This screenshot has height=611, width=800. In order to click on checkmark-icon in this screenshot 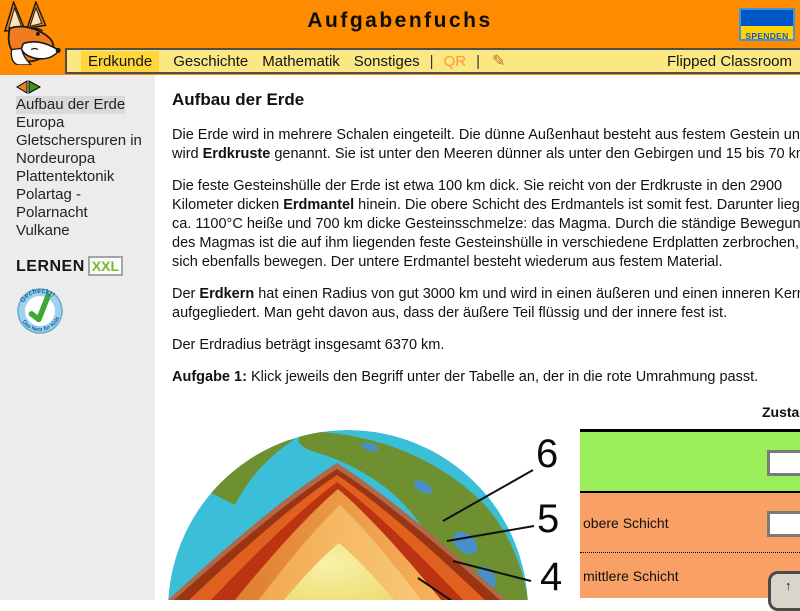, I will do `click(39, 308)`.